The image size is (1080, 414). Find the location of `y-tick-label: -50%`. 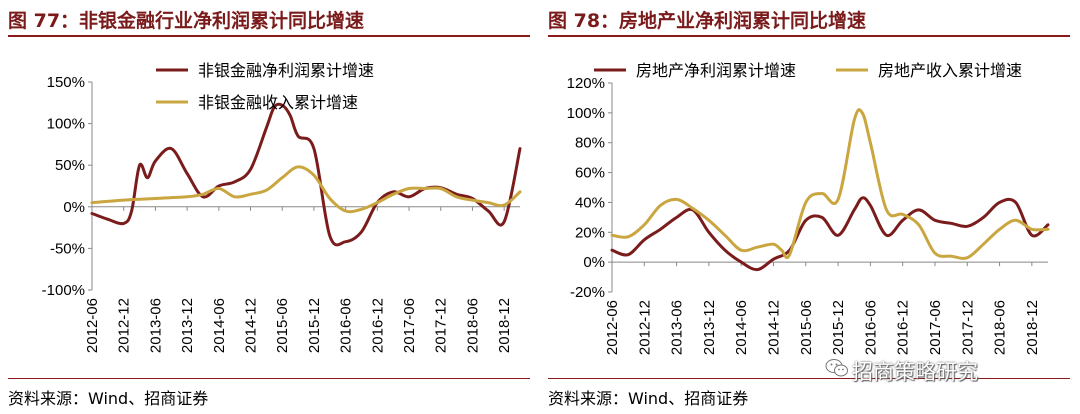

y-tick-label: -50% is located at coordinates (67, 248).